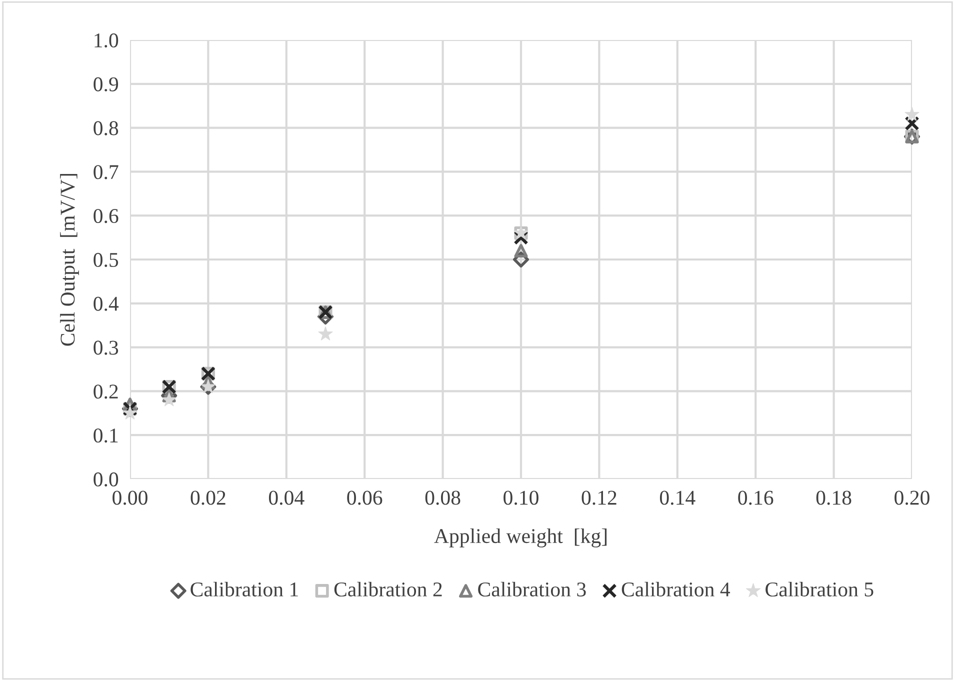  What do you see at coordinates (286, 497) in the screenshot?
I see `x-tick-label: 0.04` at bounding box center [286, 497].